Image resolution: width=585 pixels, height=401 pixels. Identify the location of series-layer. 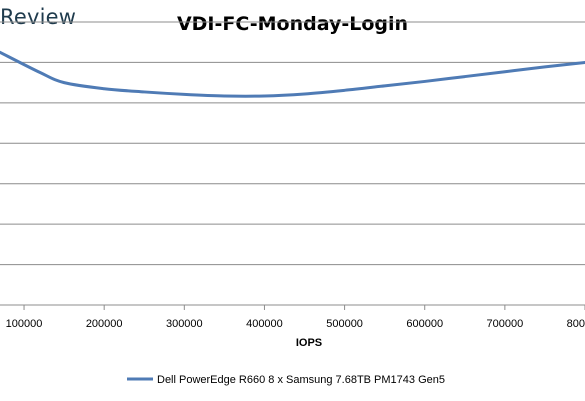
(292, 74).